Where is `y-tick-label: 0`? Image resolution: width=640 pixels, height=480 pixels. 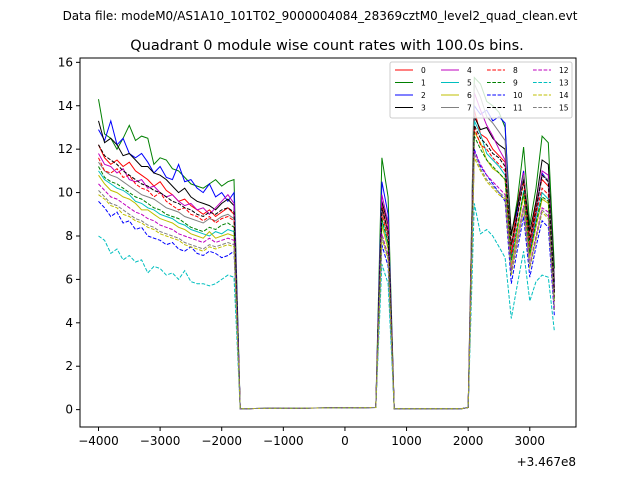 y-tick-label: 0 is located at coordinates (69, 410).